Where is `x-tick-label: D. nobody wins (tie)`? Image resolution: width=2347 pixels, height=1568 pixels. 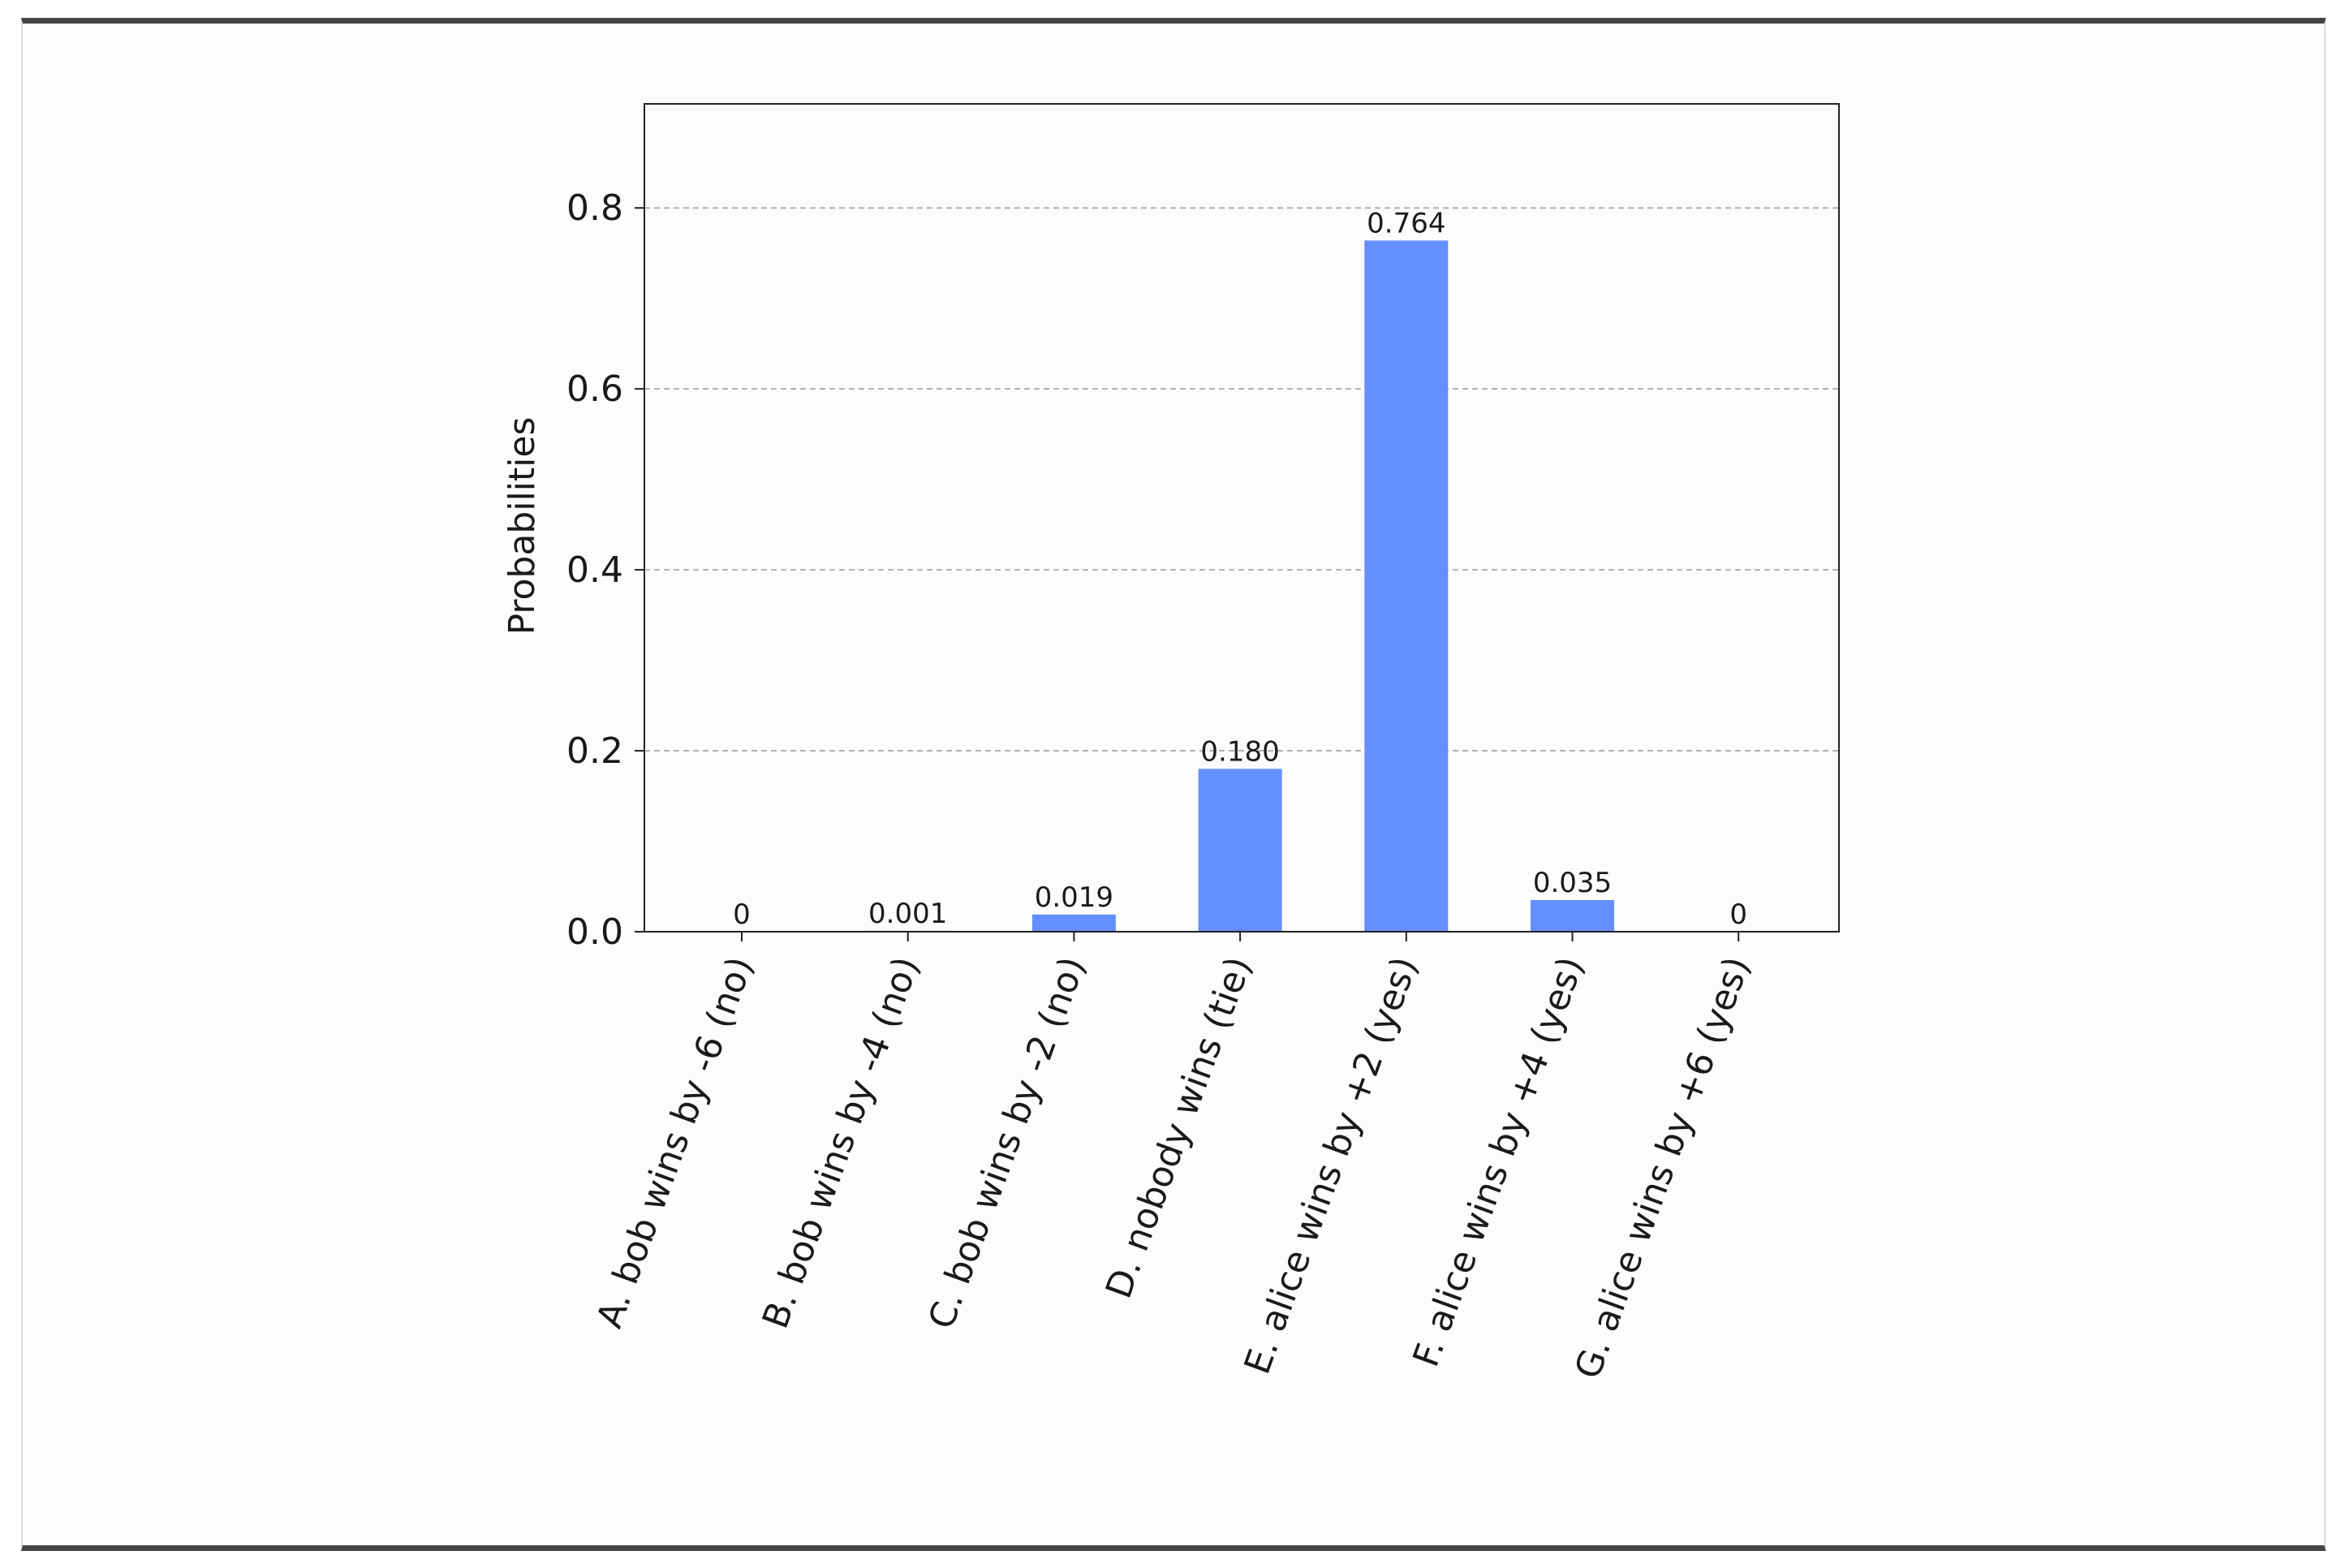 x-tick-label: D. nobody wins (tie) is located at coordinates (1179, 1127).